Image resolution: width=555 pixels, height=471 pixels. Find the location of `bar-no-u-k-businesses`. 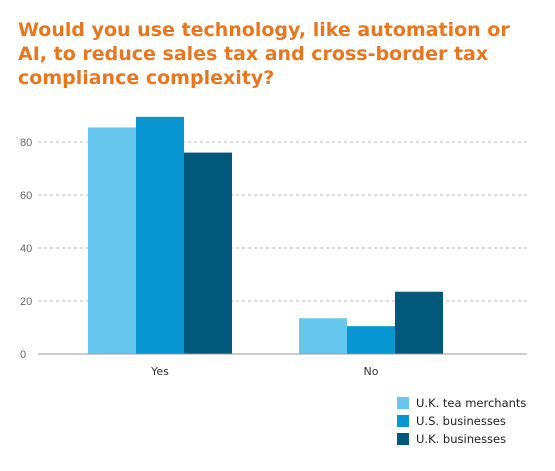

bar-no-u-k-businesses is located at coordinates (419, 322).